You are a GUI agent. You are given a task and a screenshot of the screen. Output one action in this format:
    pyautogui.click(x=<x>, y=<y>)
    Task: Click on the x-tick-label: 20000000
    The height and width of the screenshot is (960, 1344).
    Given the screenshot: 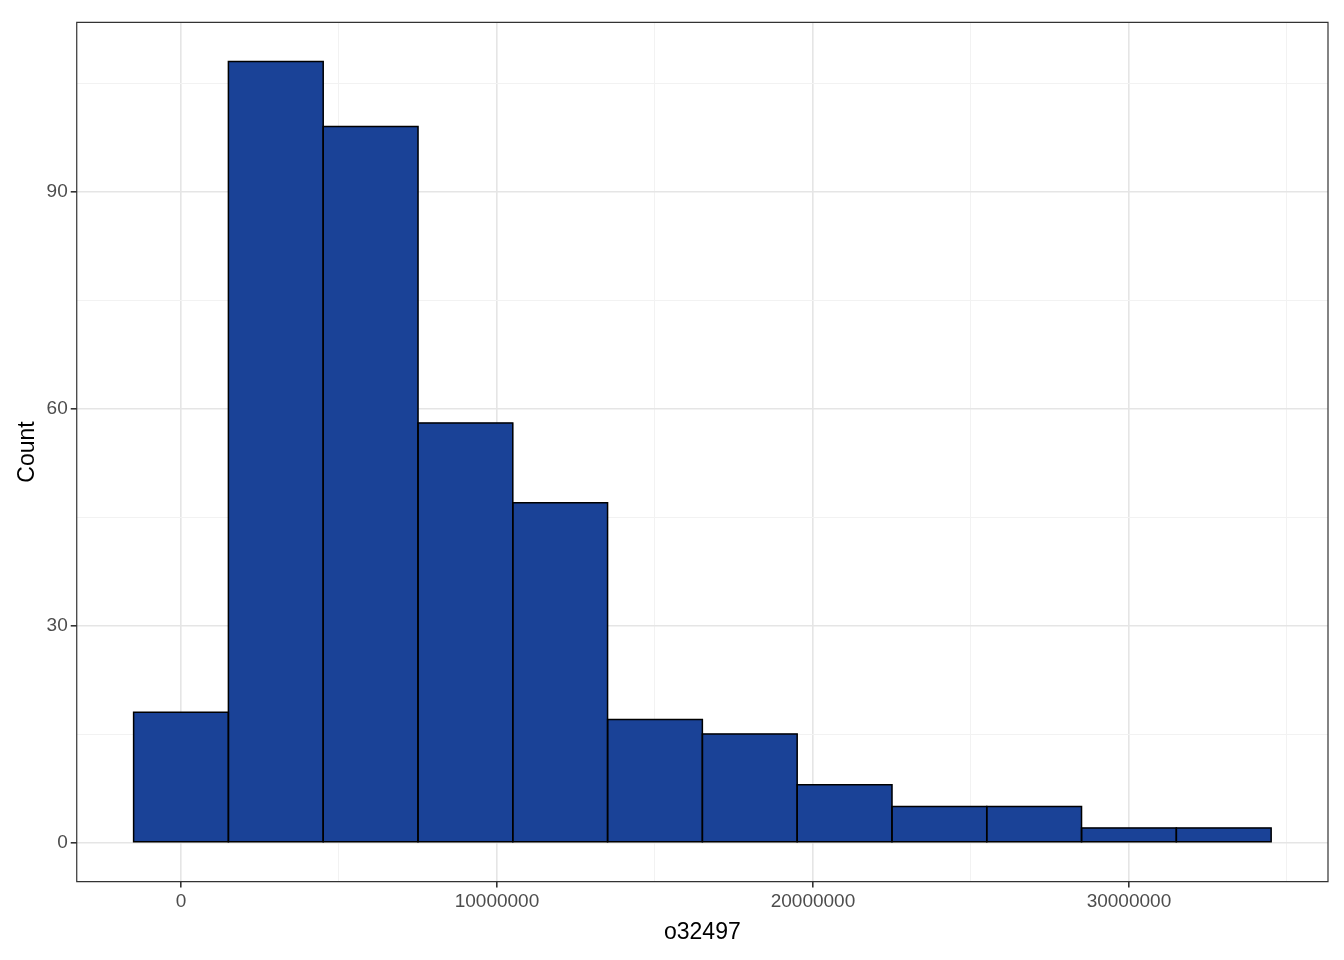 What is the action you would take?
    pyautogui.click(x=813, y=901)
    